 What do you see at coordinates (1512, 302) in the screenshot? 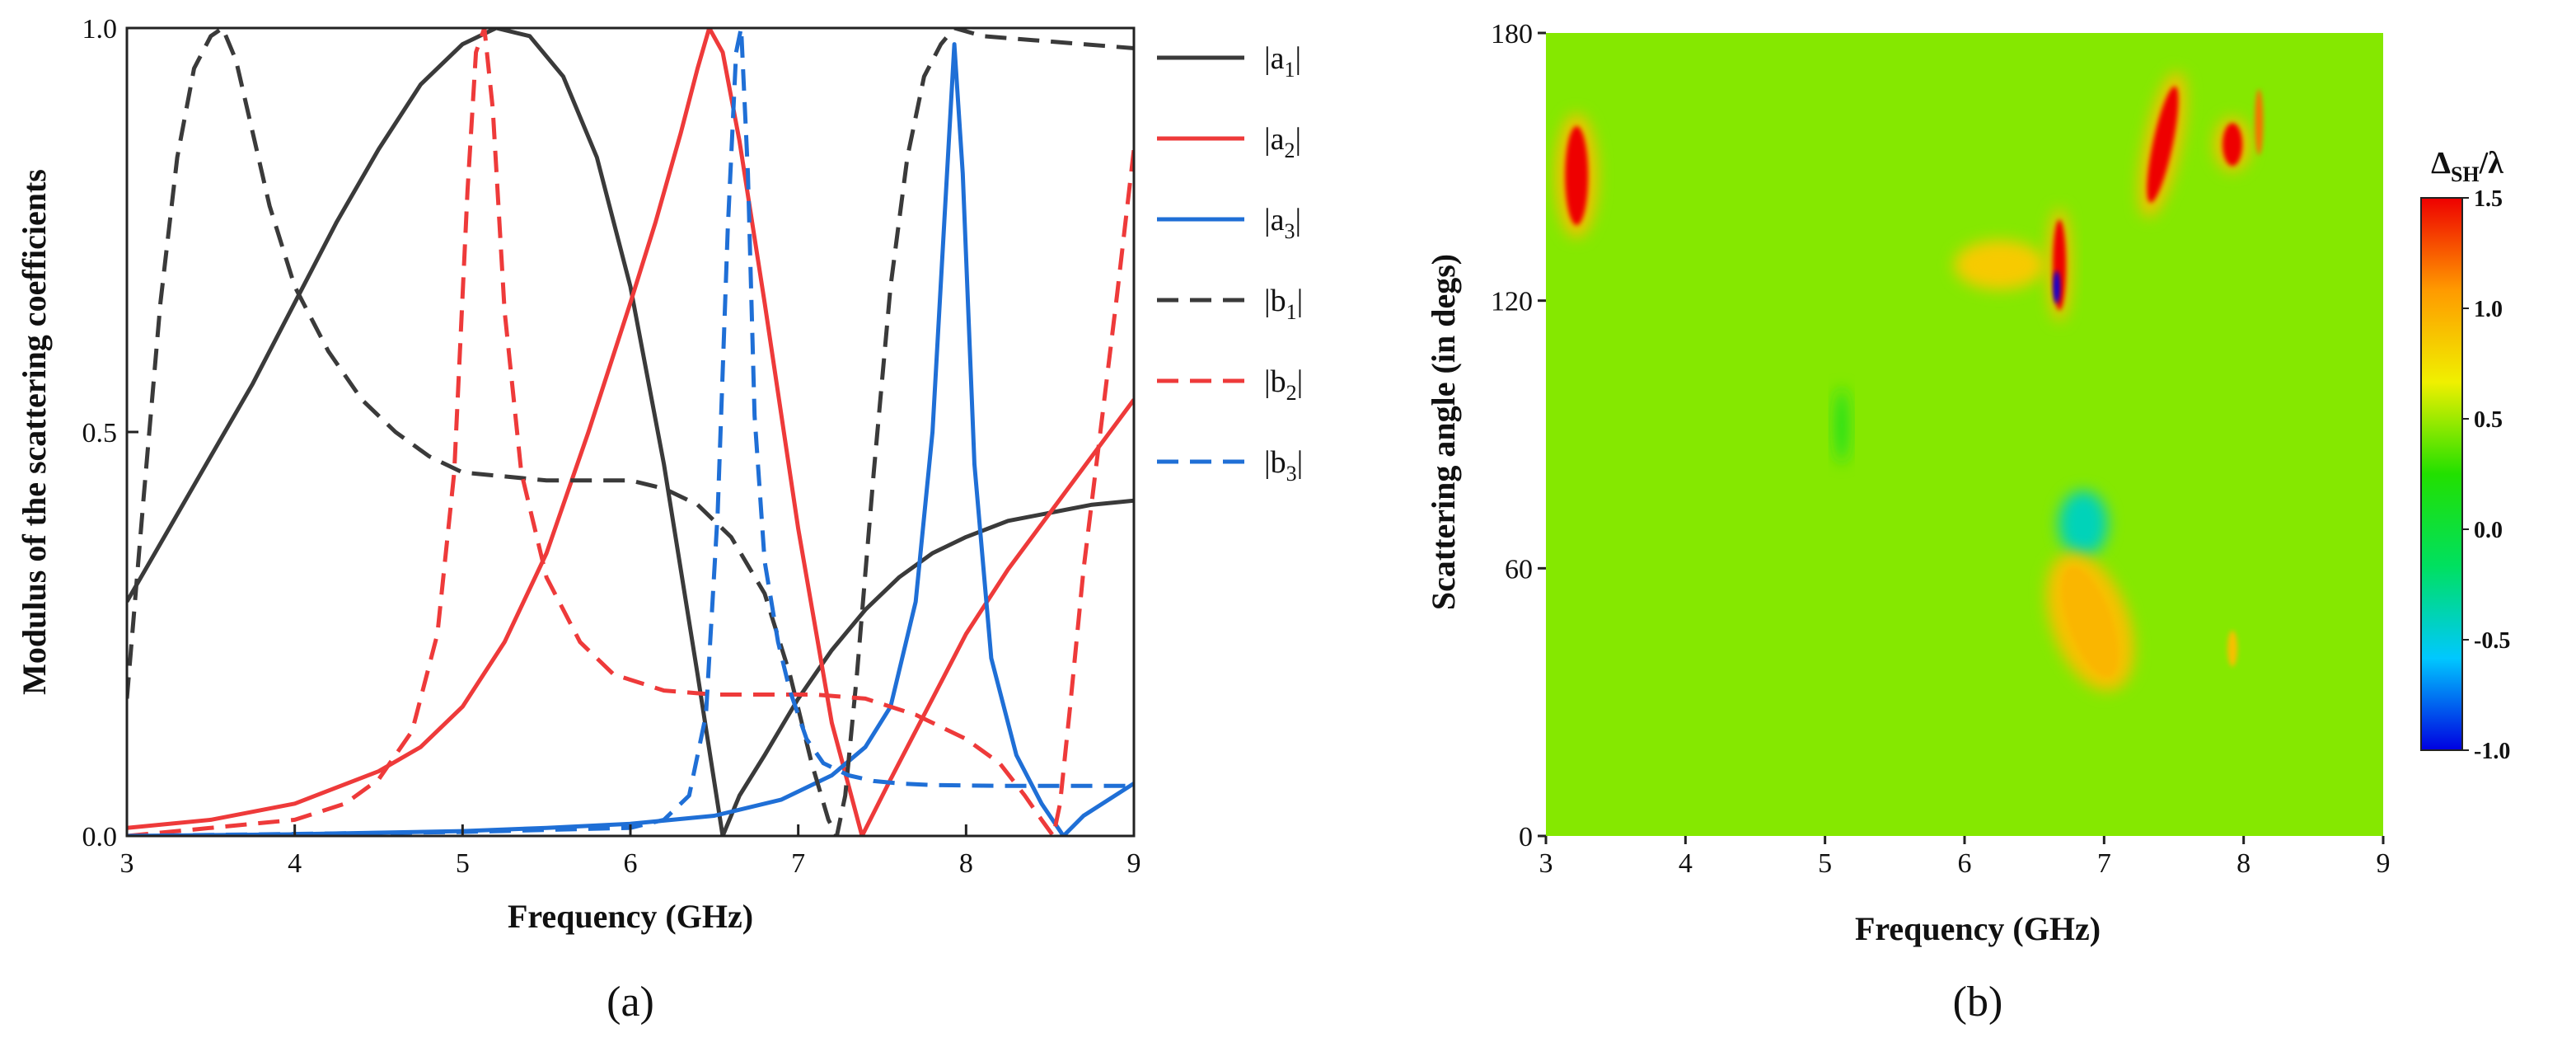
I see `y-tick-label: 120` at bounding box center [1512, 302].